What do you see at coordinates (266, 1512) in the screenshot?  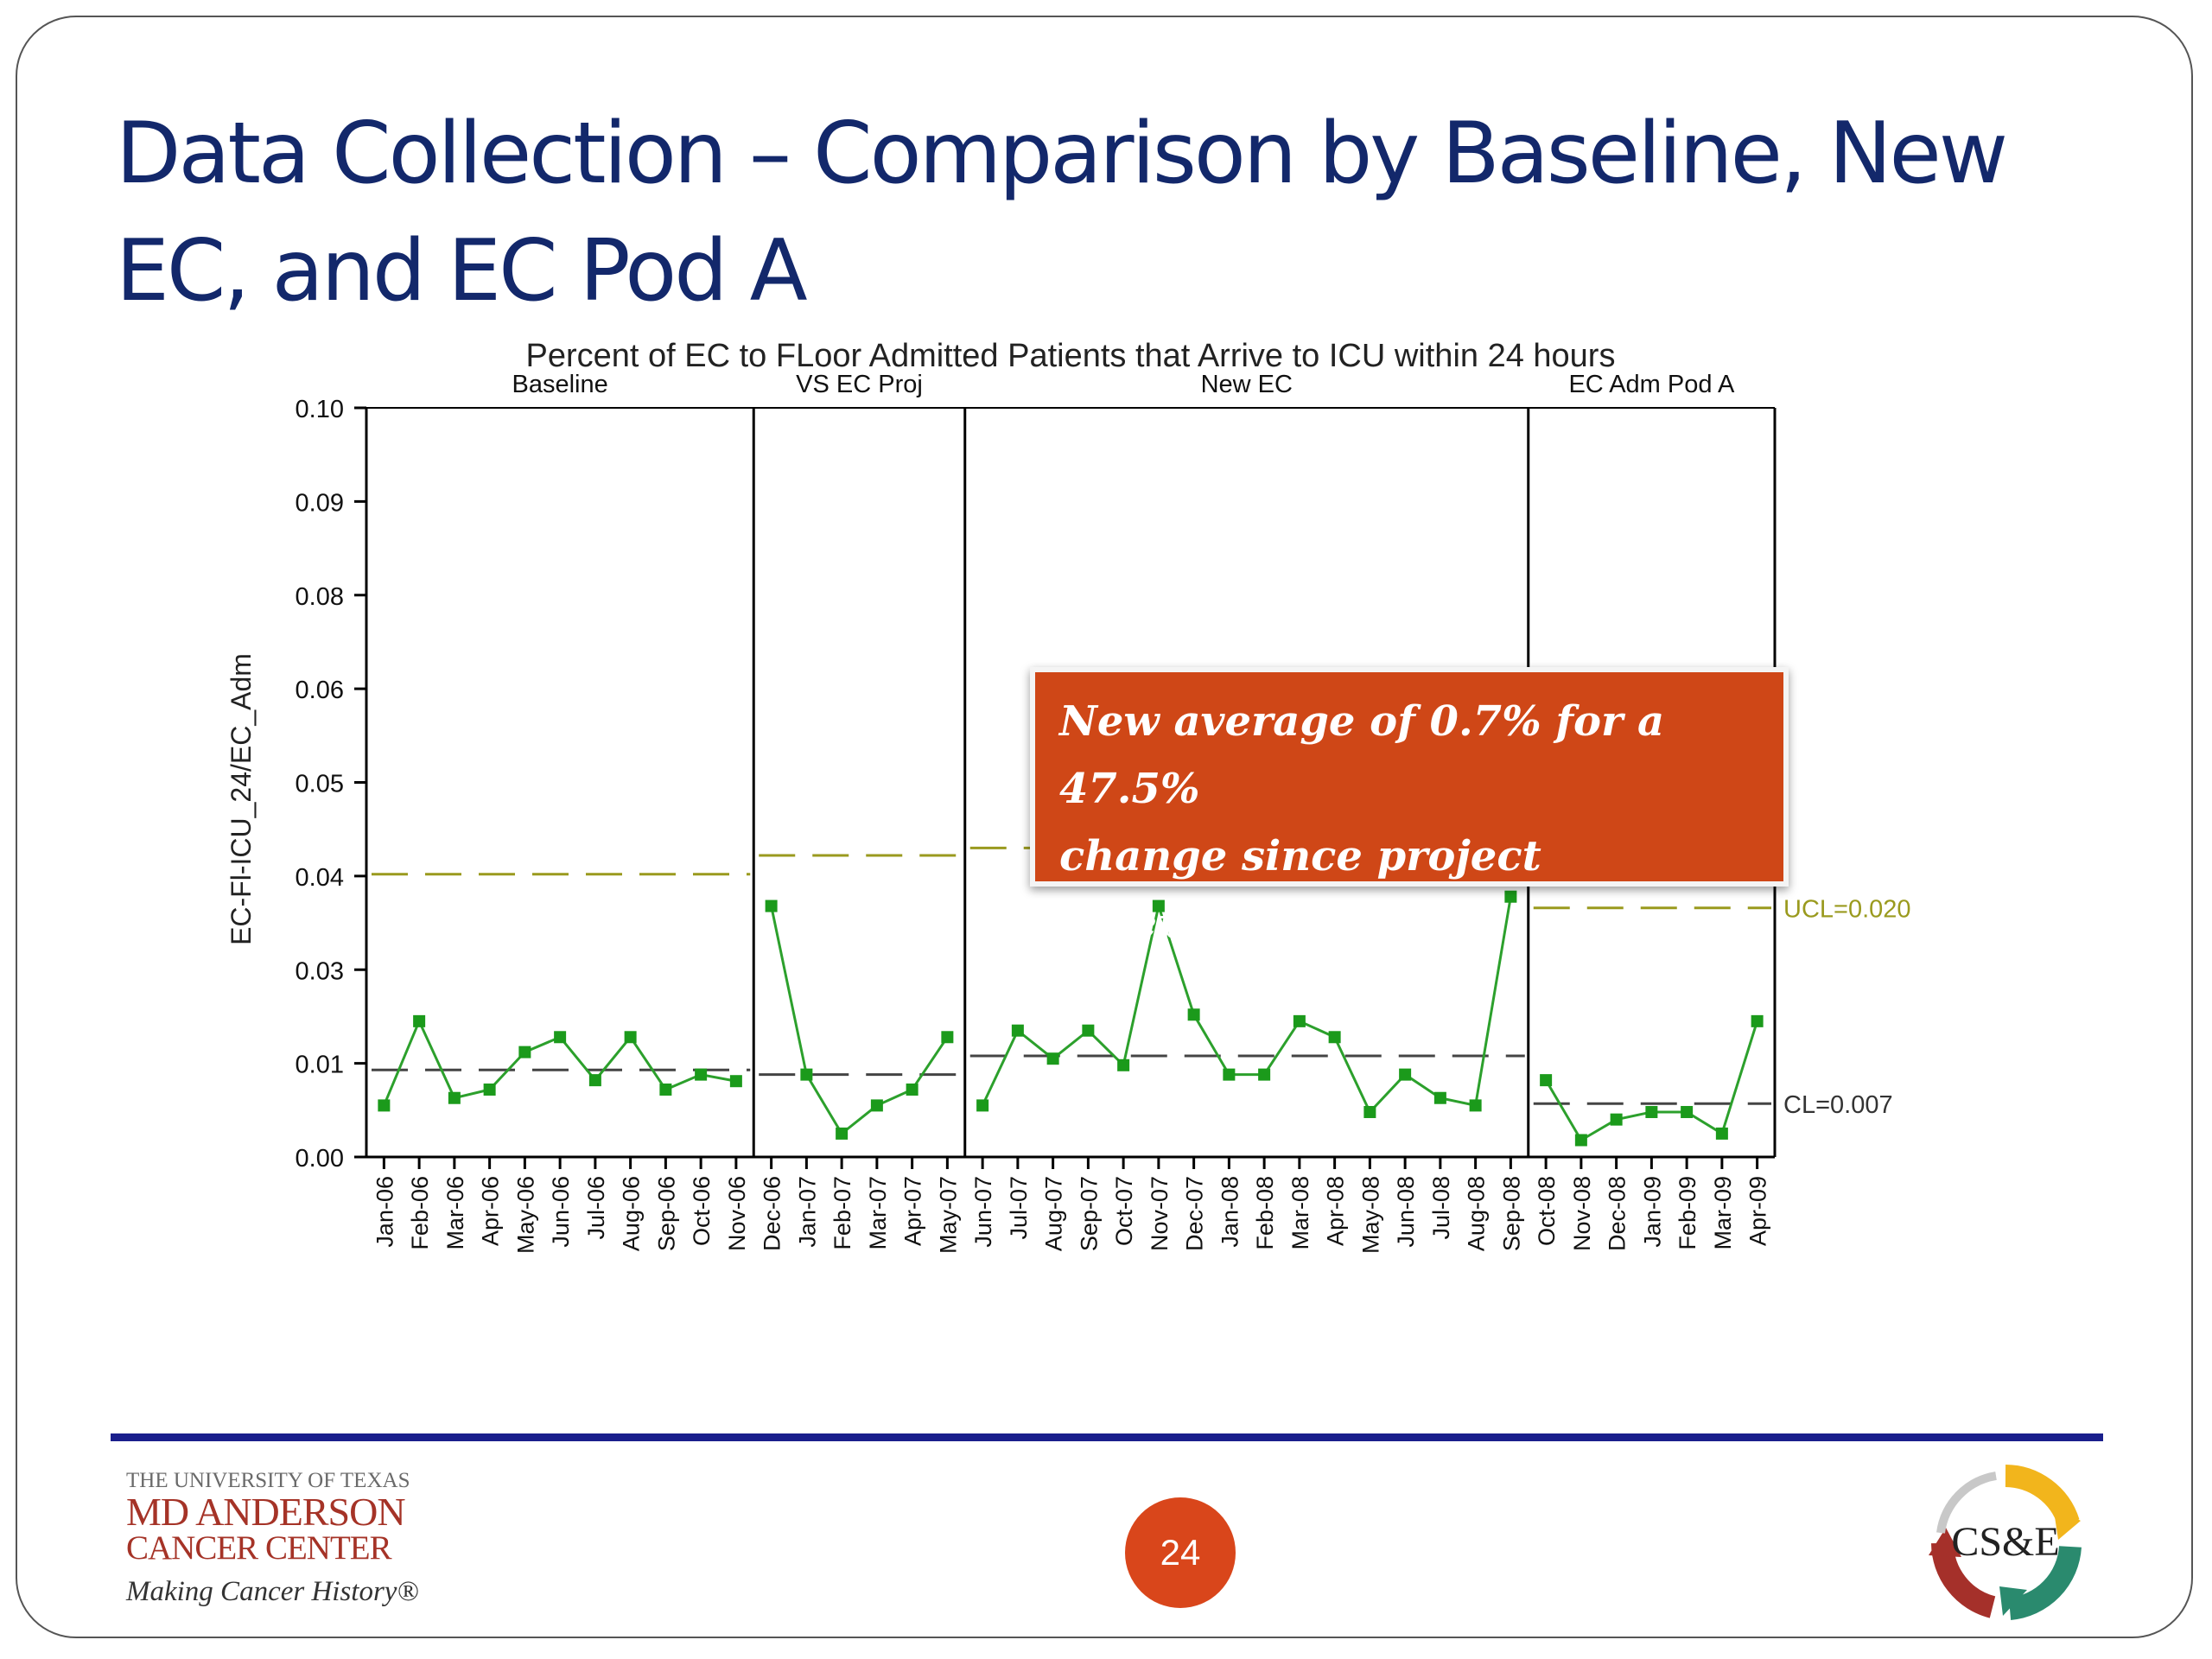 I see `logo-md-anderson-text: MD ANDERSON` at bounding box center [266, 1512].